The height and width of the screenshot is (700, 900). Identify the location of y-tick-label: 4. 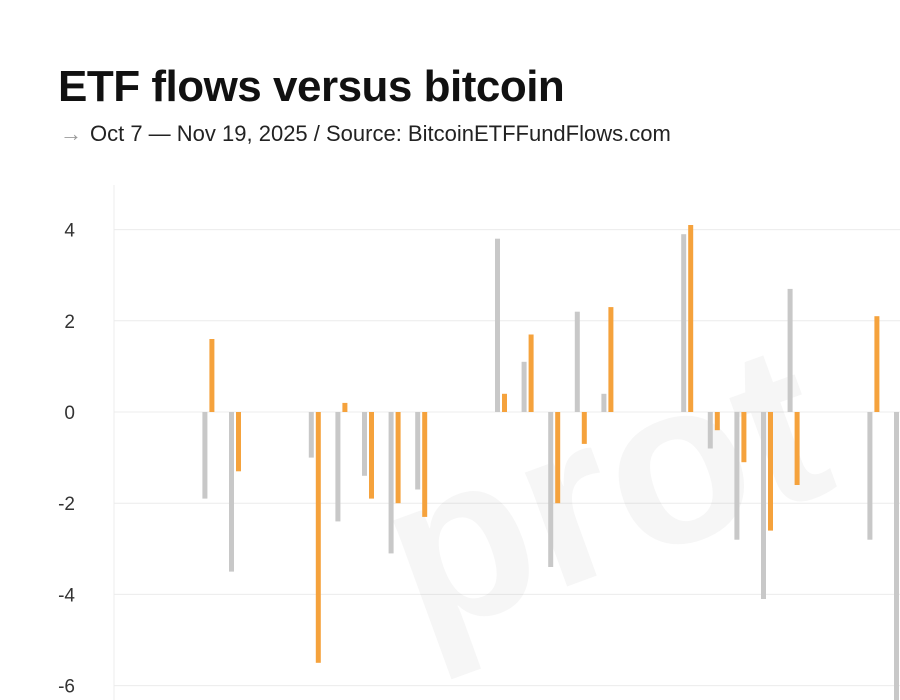
(69, 231).